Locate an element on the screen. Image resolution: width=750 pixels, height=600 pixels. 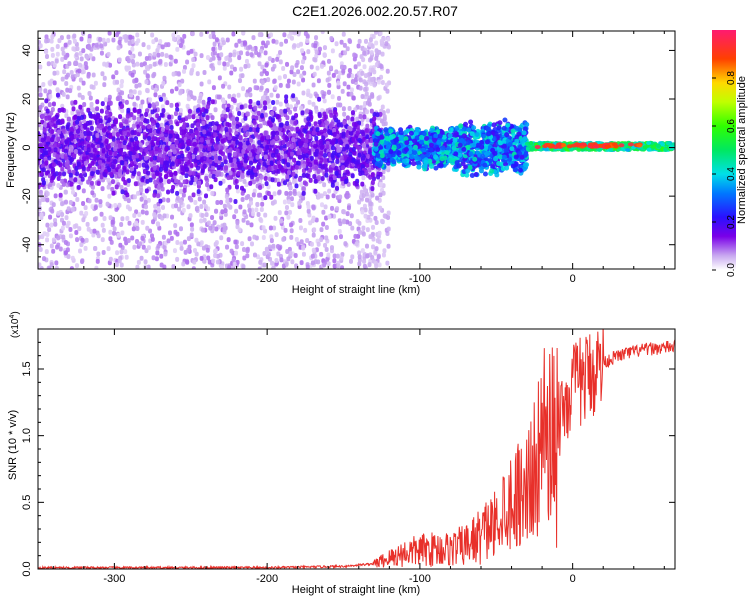
spectrogram-cell-2061 is located at coordinates (187, 262).